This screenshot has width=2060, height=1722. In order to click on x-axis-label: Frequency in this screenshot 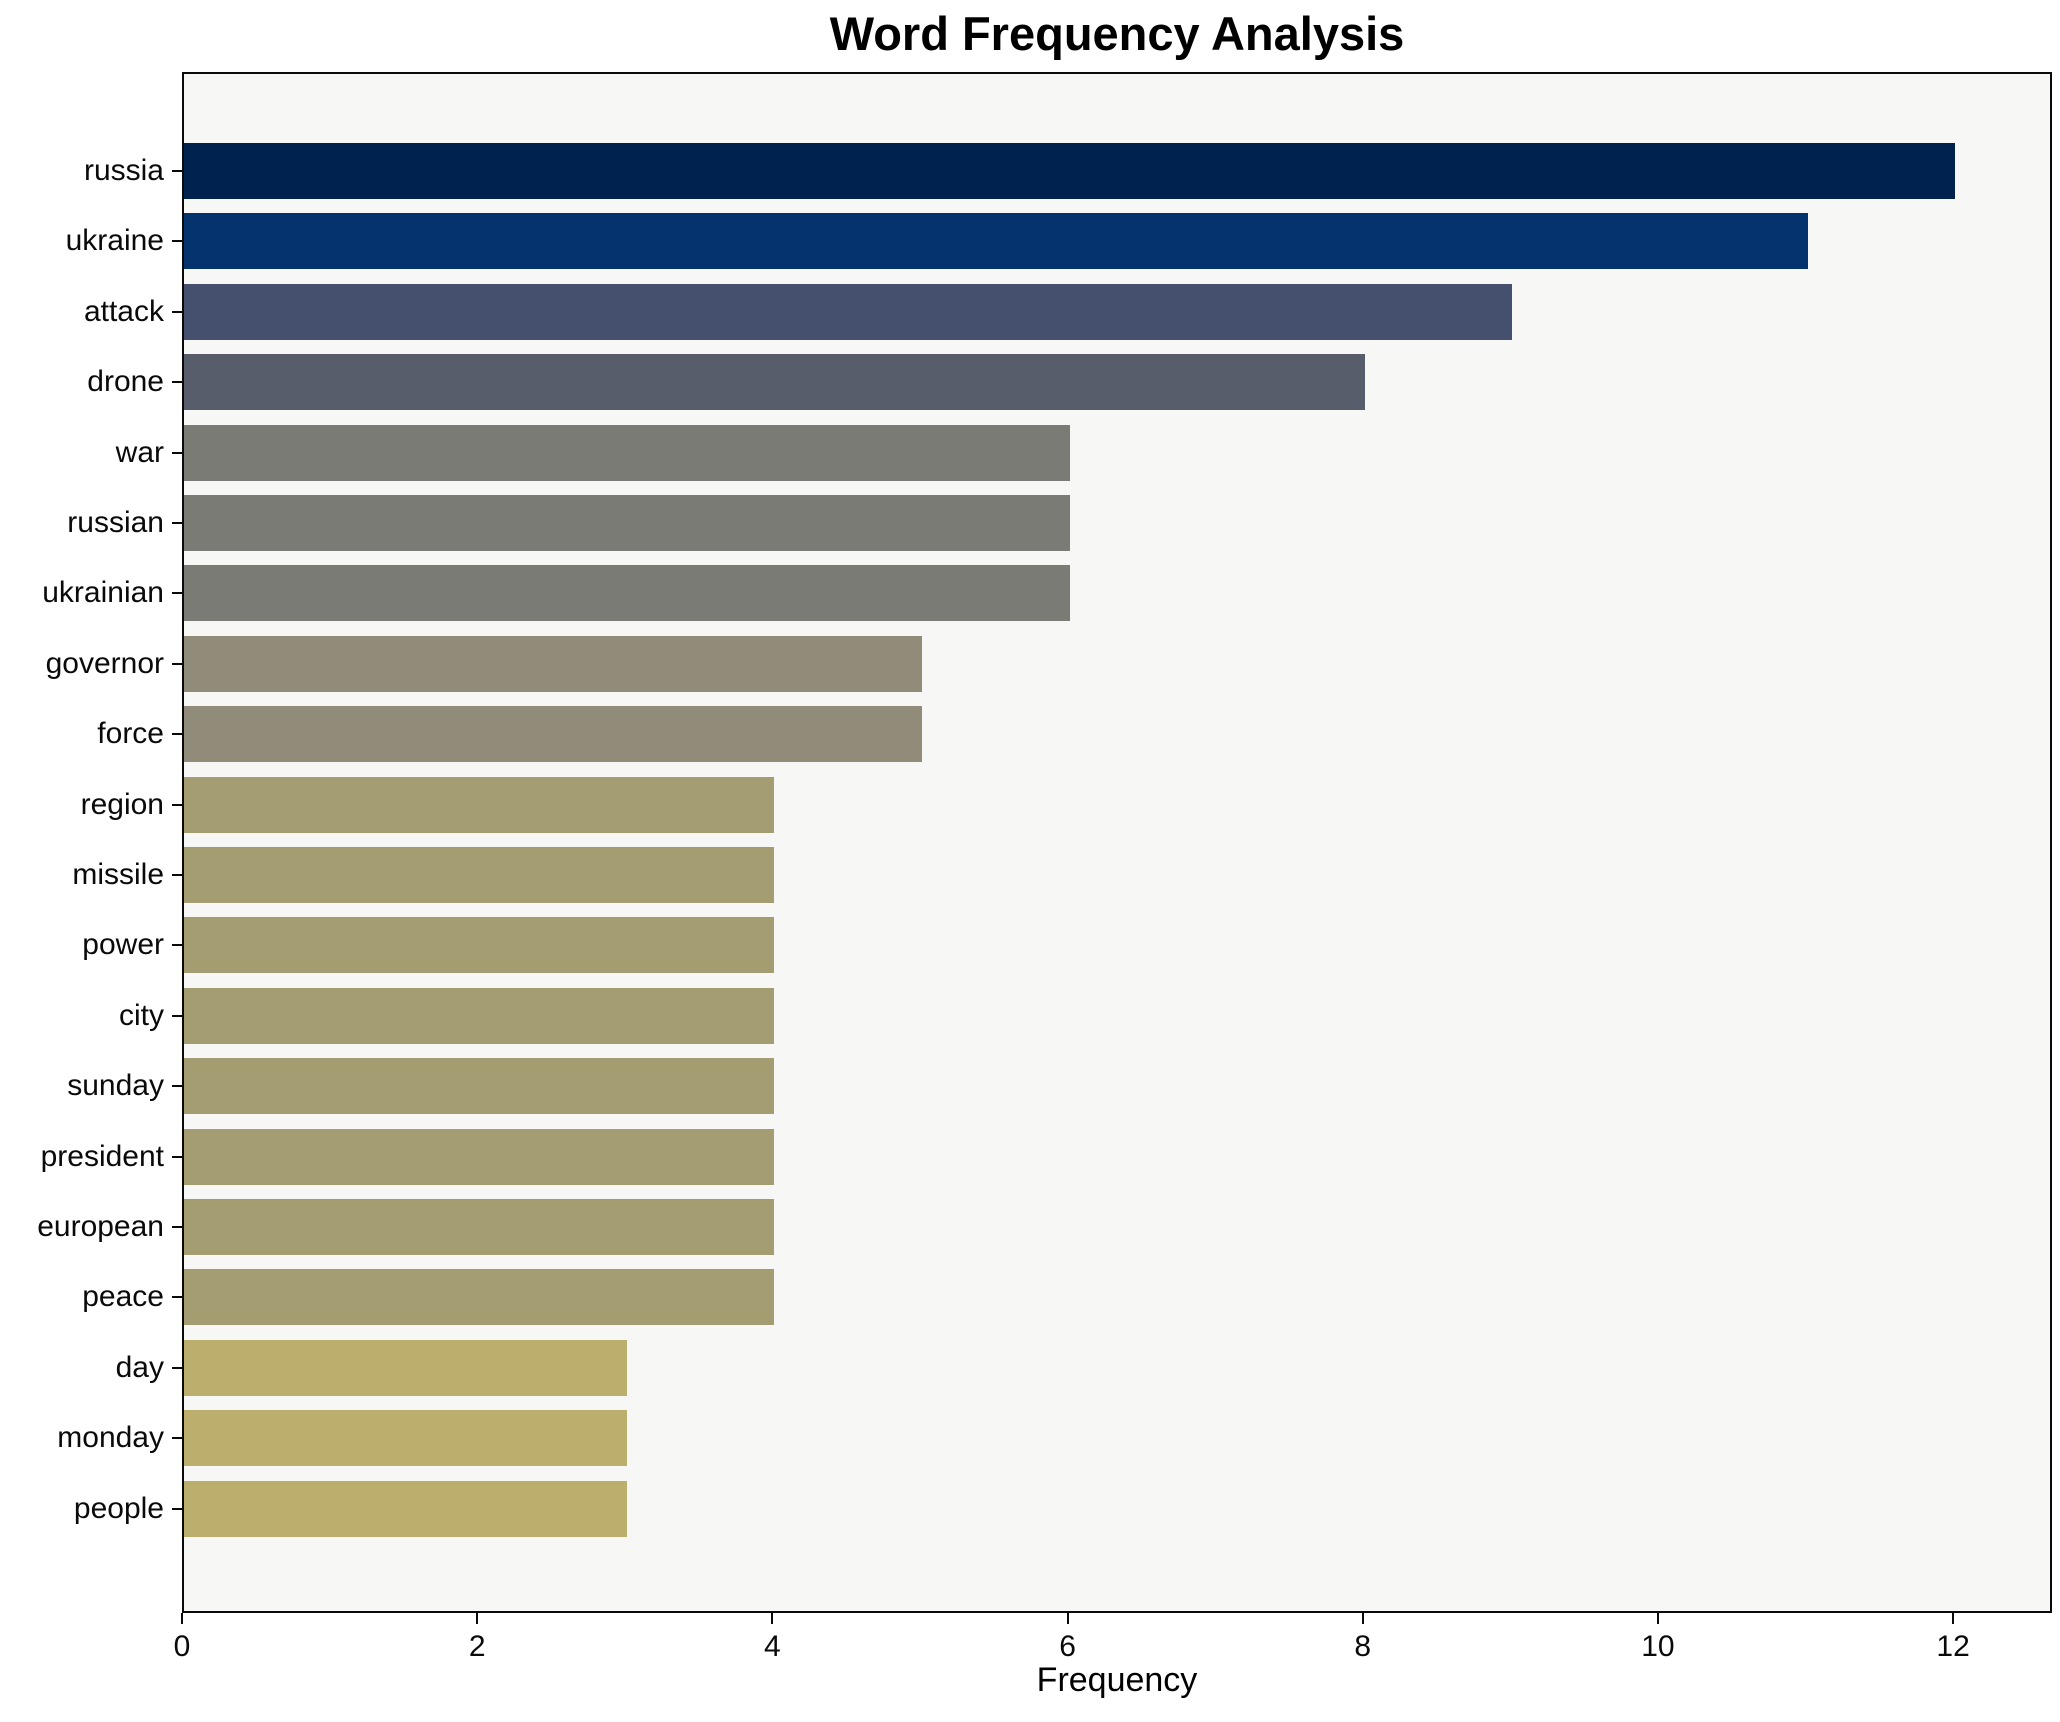, I will do `click(1117, 1680)`.